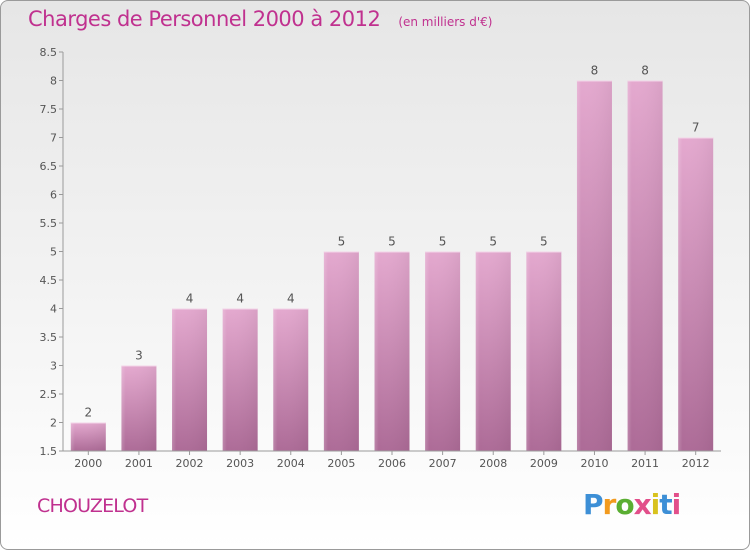  Describe the element at coordinates (49, 223) in the screenshot. I see `y-tick-label: 5.5` at that location.